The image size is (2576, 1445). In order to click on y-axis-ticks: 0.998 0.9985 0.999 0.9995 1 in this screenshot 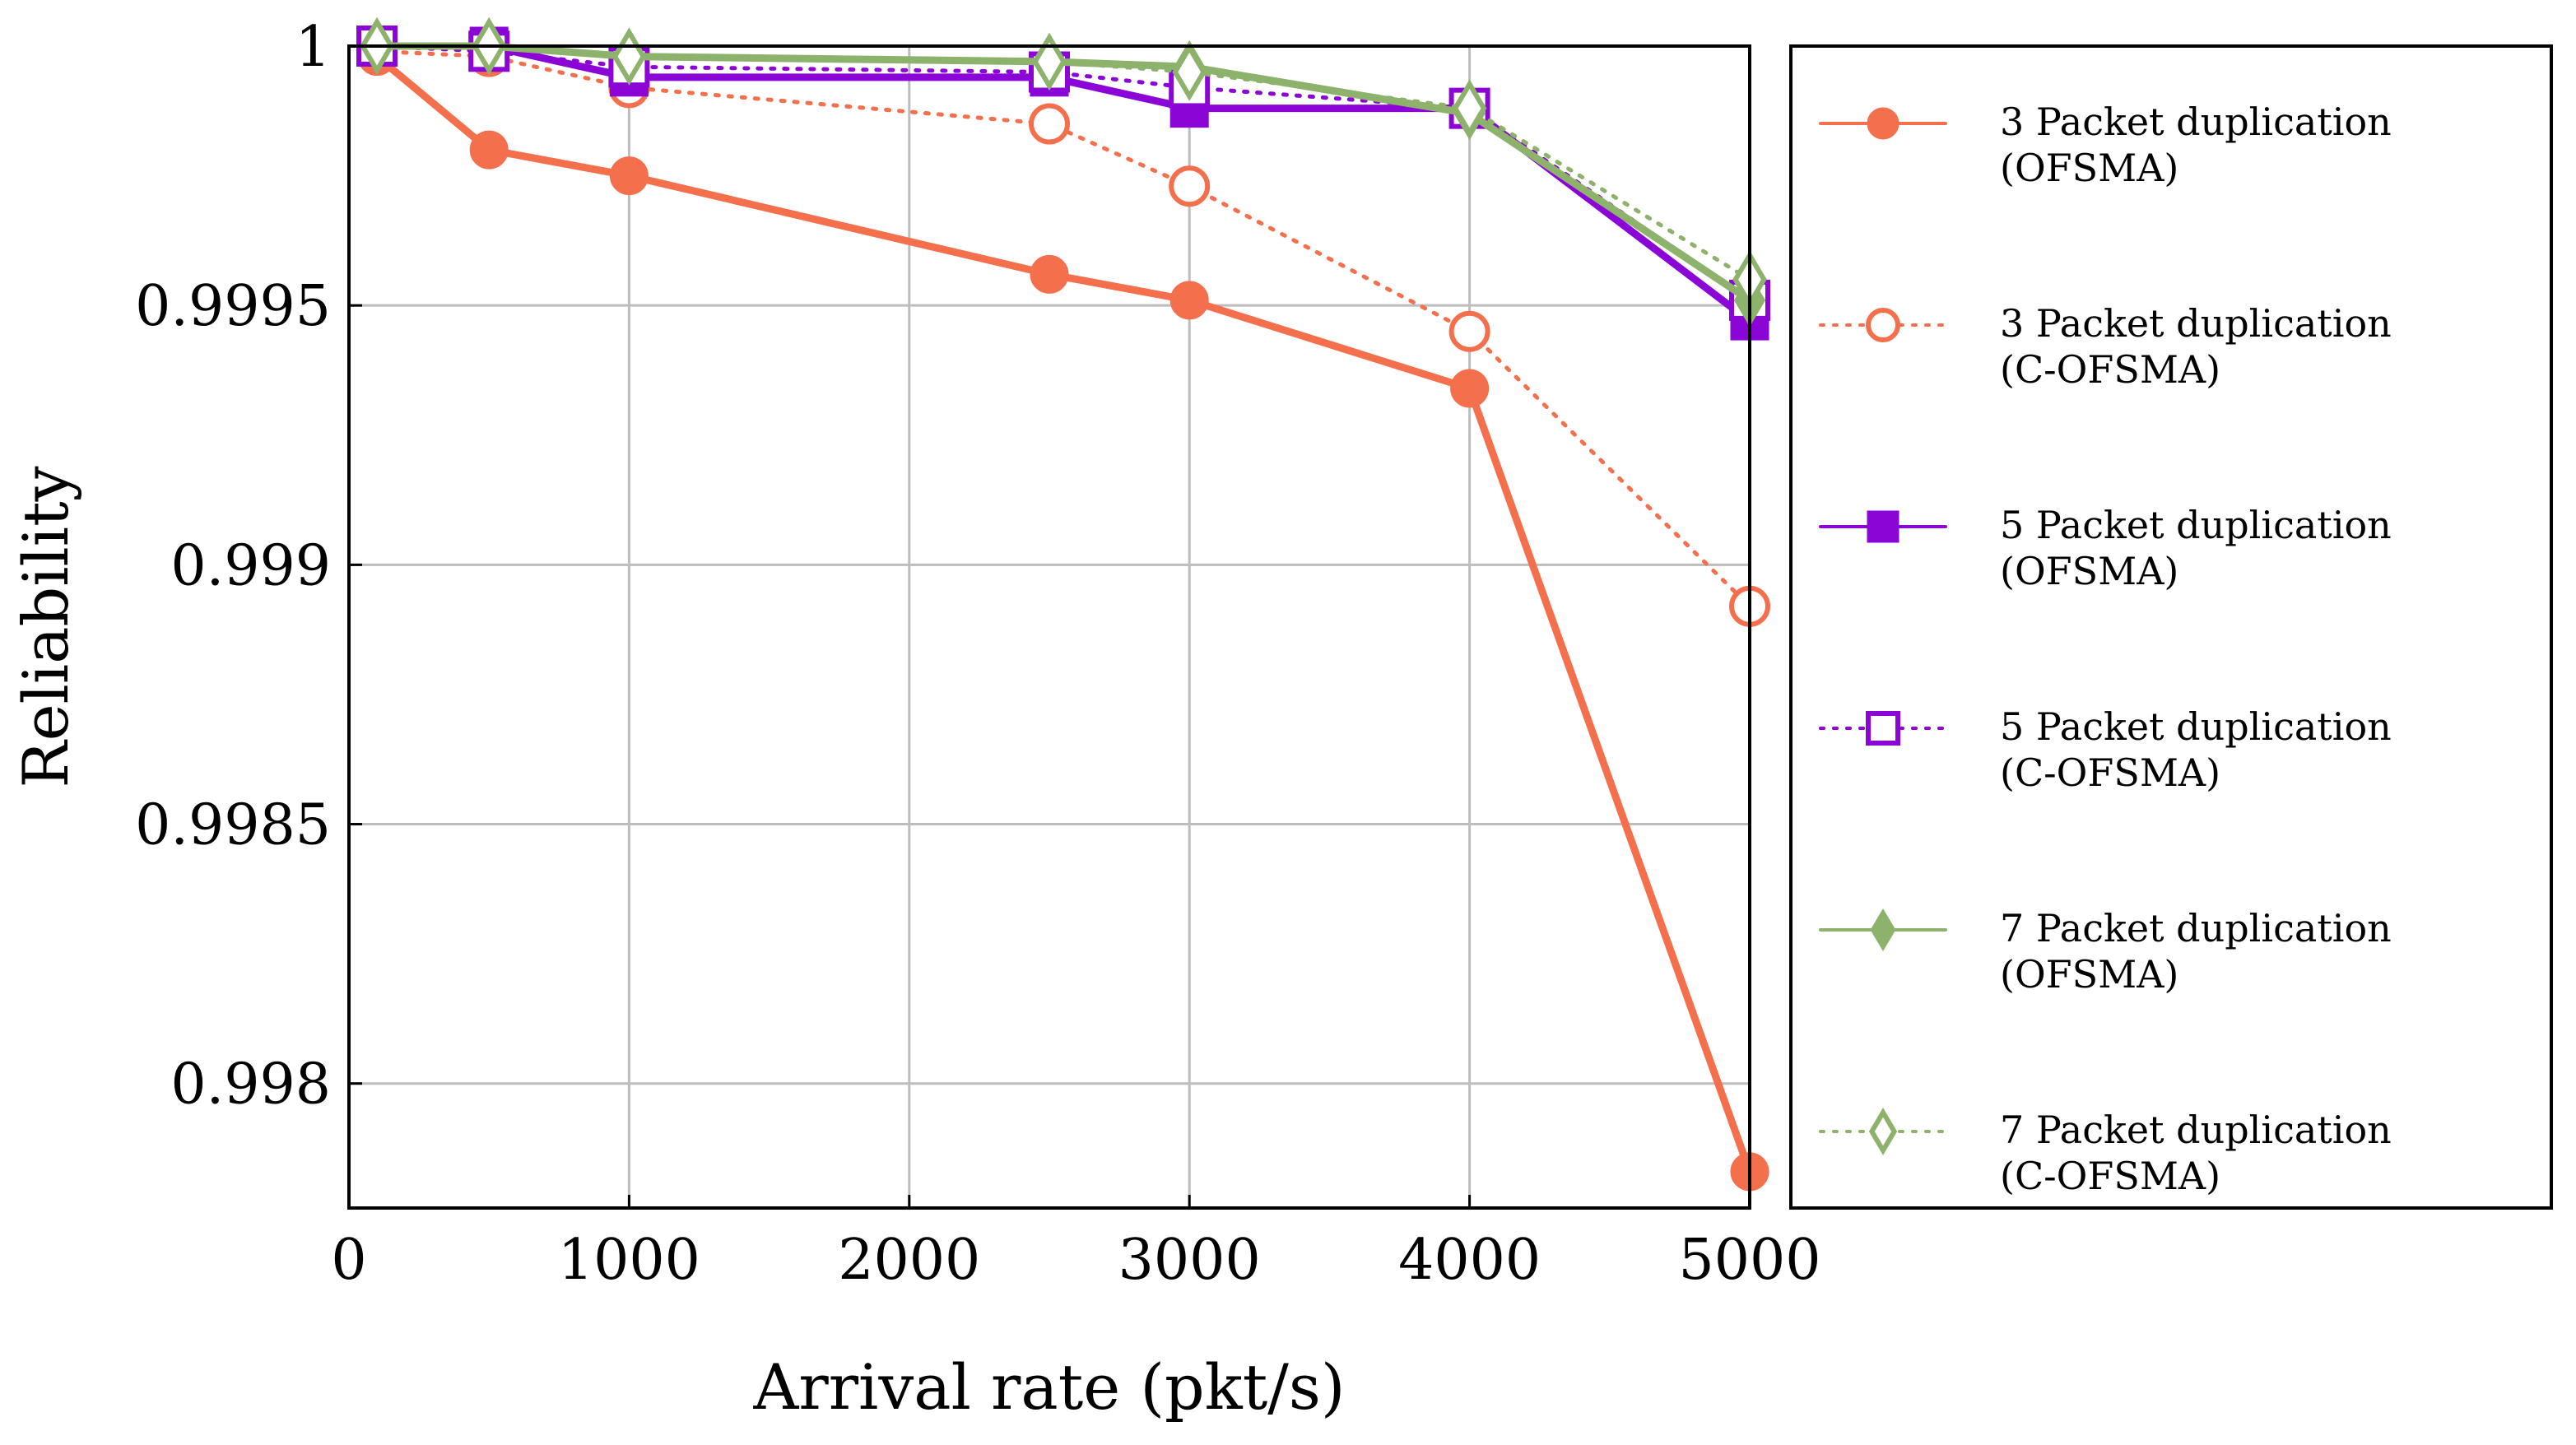, I will do `click(248, 566)`.